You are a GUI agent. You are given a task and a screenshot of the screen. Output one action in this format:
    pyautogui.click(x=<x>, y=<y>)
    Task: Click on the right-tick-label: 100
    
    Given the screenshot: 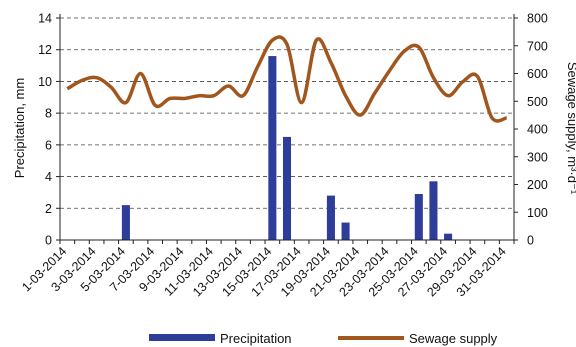 What is the action you would take?
    pyautogui.click(x=537, y=213)
    